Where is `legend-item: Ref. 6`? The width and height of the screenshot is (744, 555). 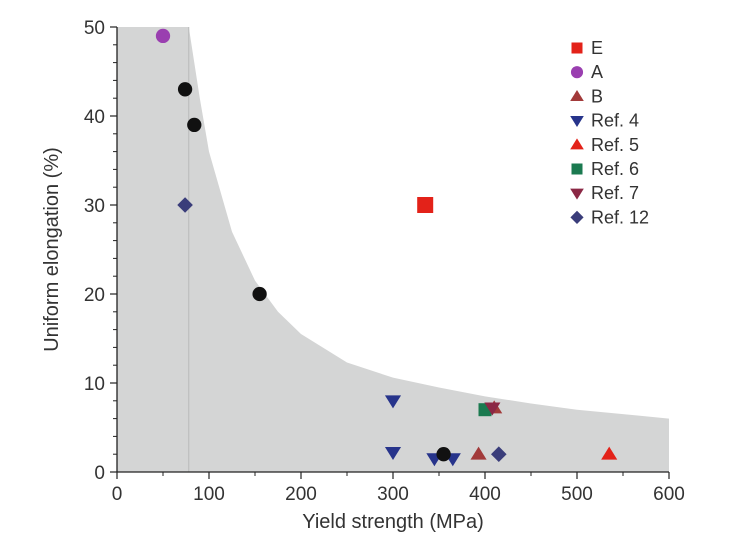 legend-item: Ref. 6 is located at coordinates (605, 169).